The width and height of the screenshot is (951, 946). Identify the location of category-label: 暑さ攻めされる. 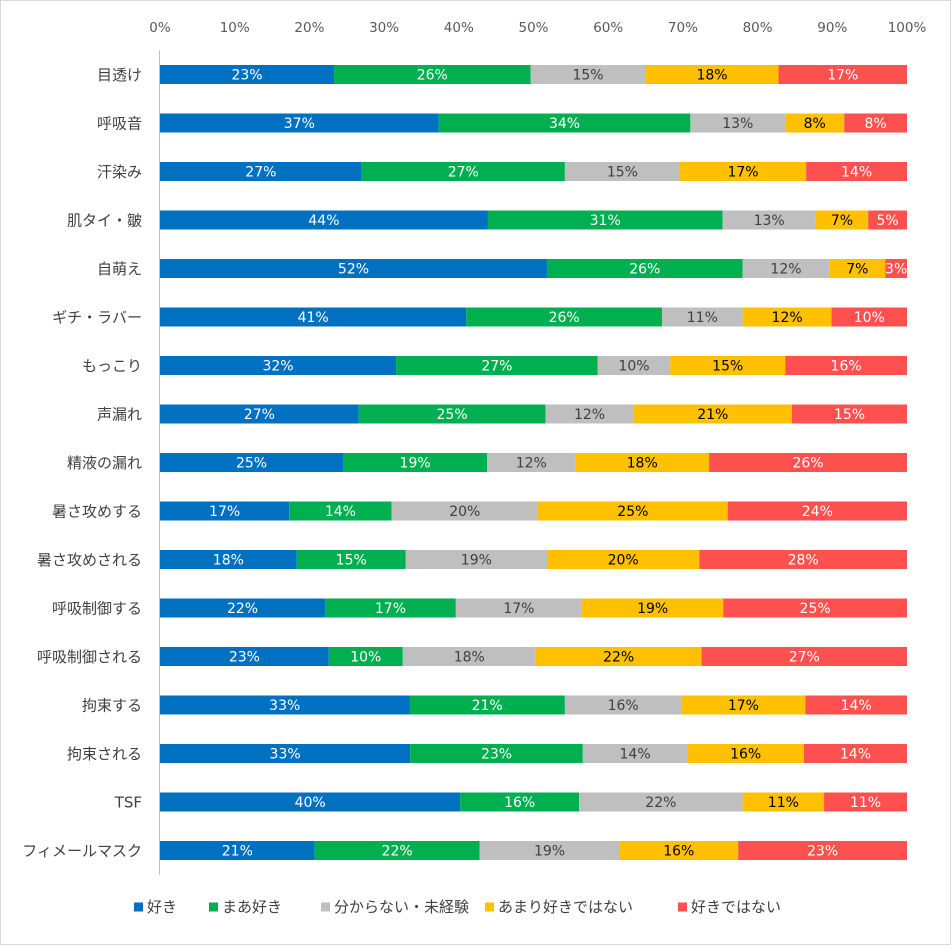
(89, 560).